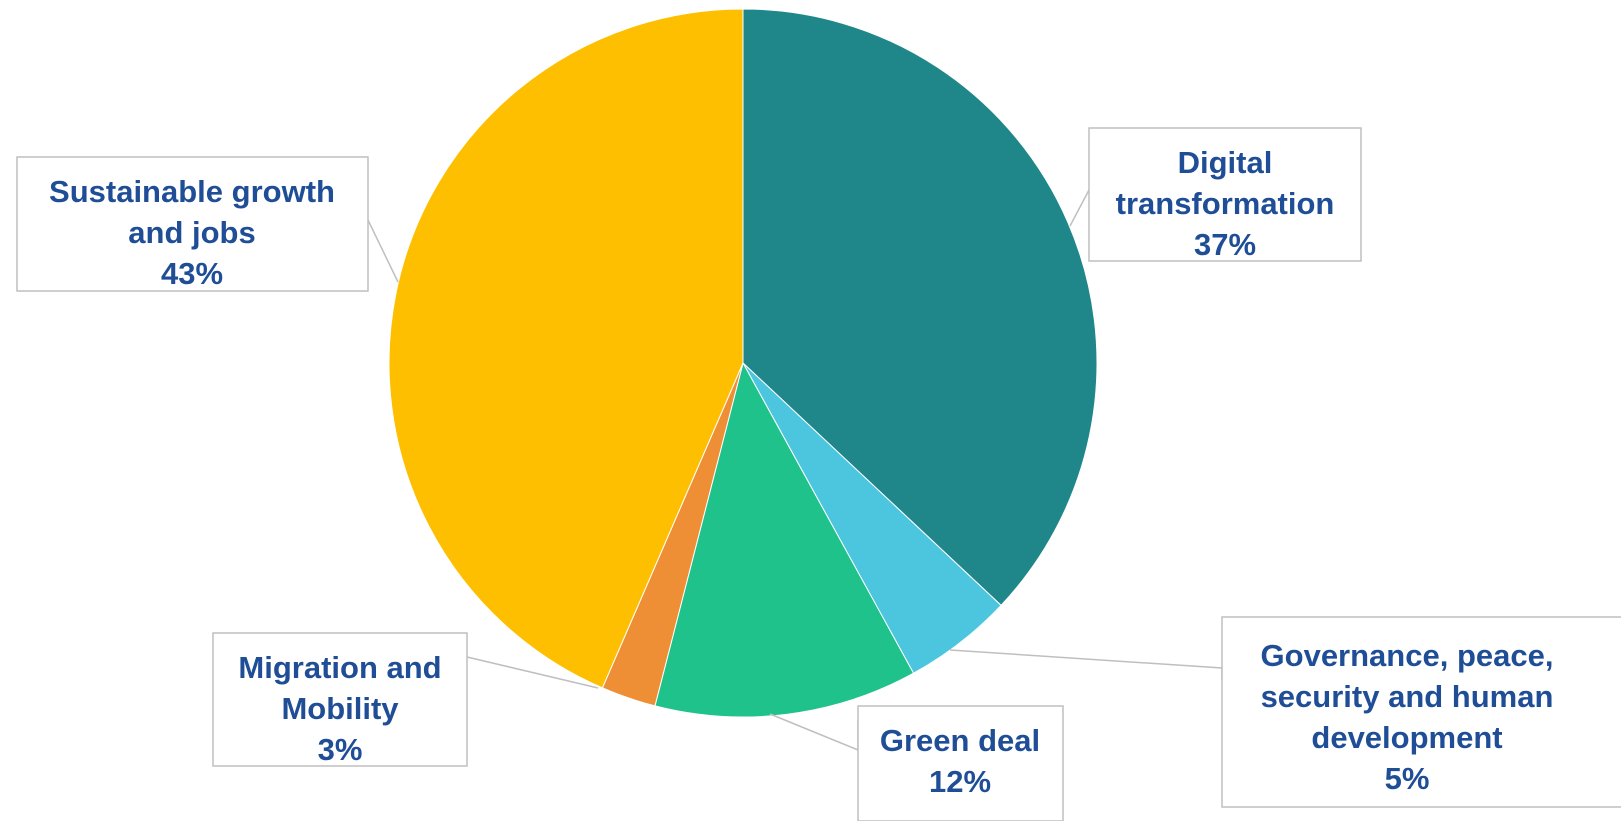 The image size is (1621, 821). What do you see at coordinates (192, 191) in the screenshot?
I see `slice-category-label: Sustainable growth` at bounding box center [192, 191].